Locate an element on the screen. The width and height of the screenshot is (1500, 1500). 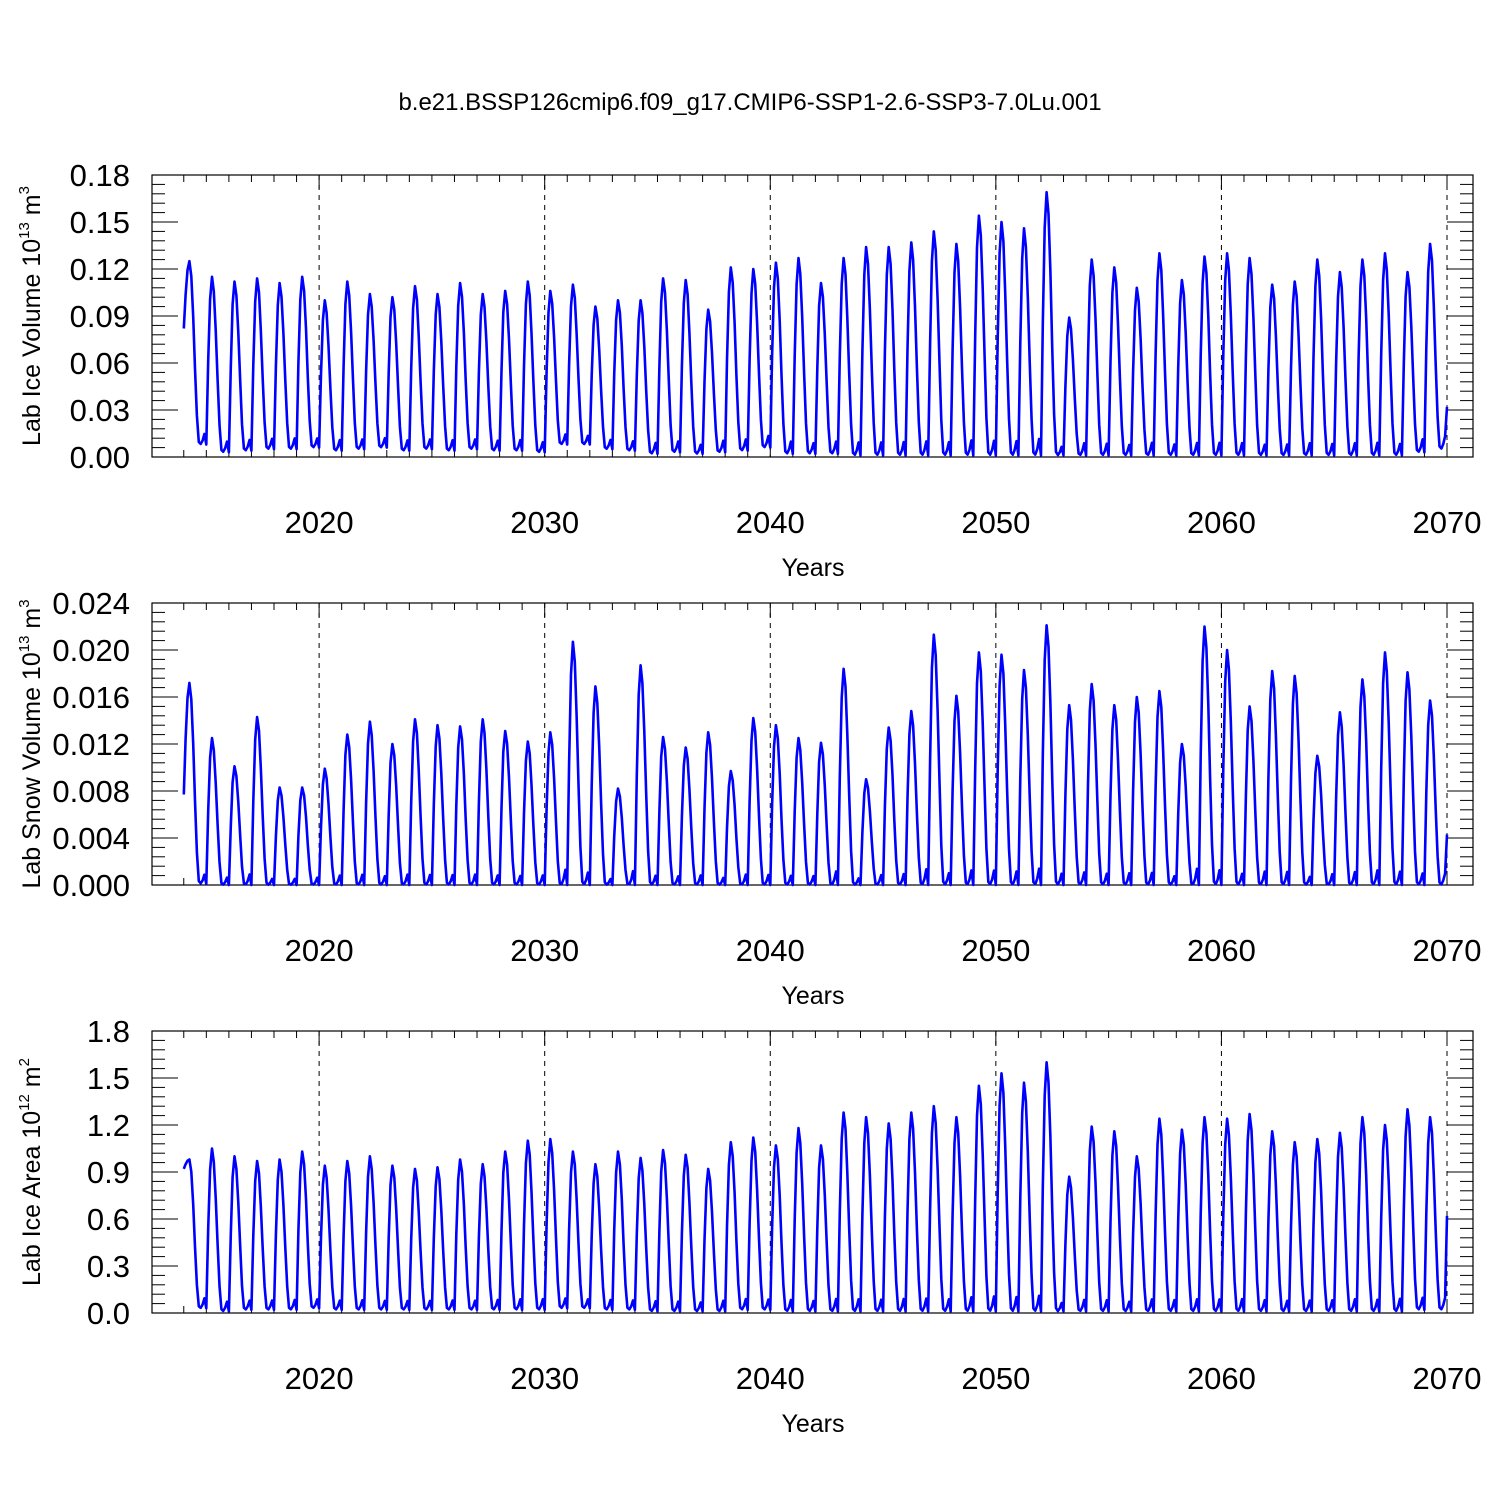
y-tick-label: 1.2 is located at coordinates (108, 1125).